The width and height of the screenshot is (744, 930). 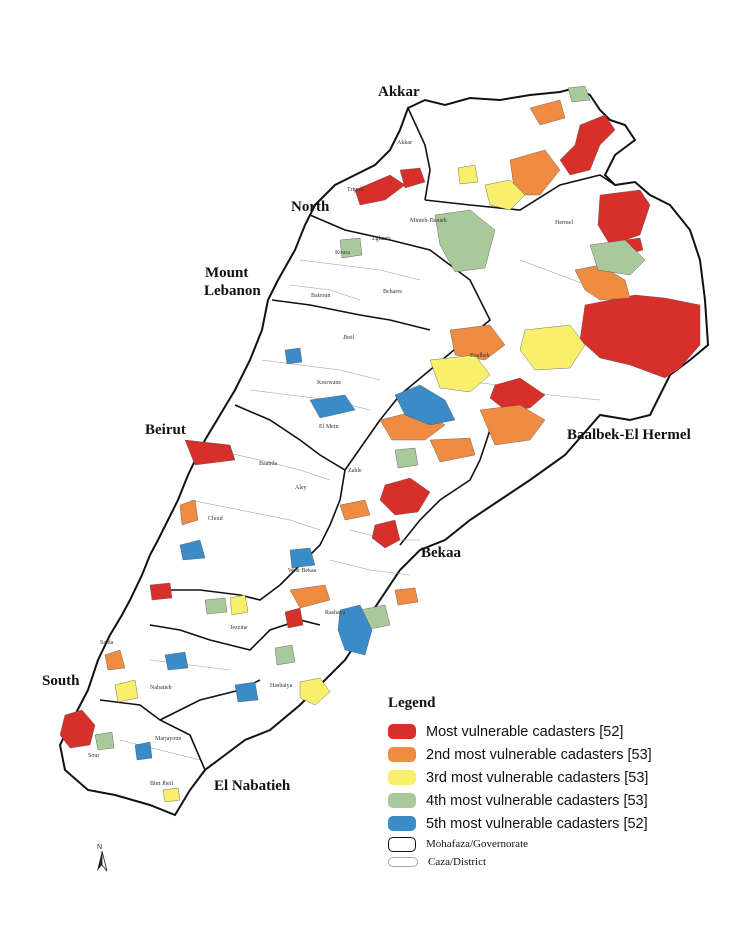 I want to click on legend-label: Most vulnerable cadasters [52], so click(x=525, y=731).